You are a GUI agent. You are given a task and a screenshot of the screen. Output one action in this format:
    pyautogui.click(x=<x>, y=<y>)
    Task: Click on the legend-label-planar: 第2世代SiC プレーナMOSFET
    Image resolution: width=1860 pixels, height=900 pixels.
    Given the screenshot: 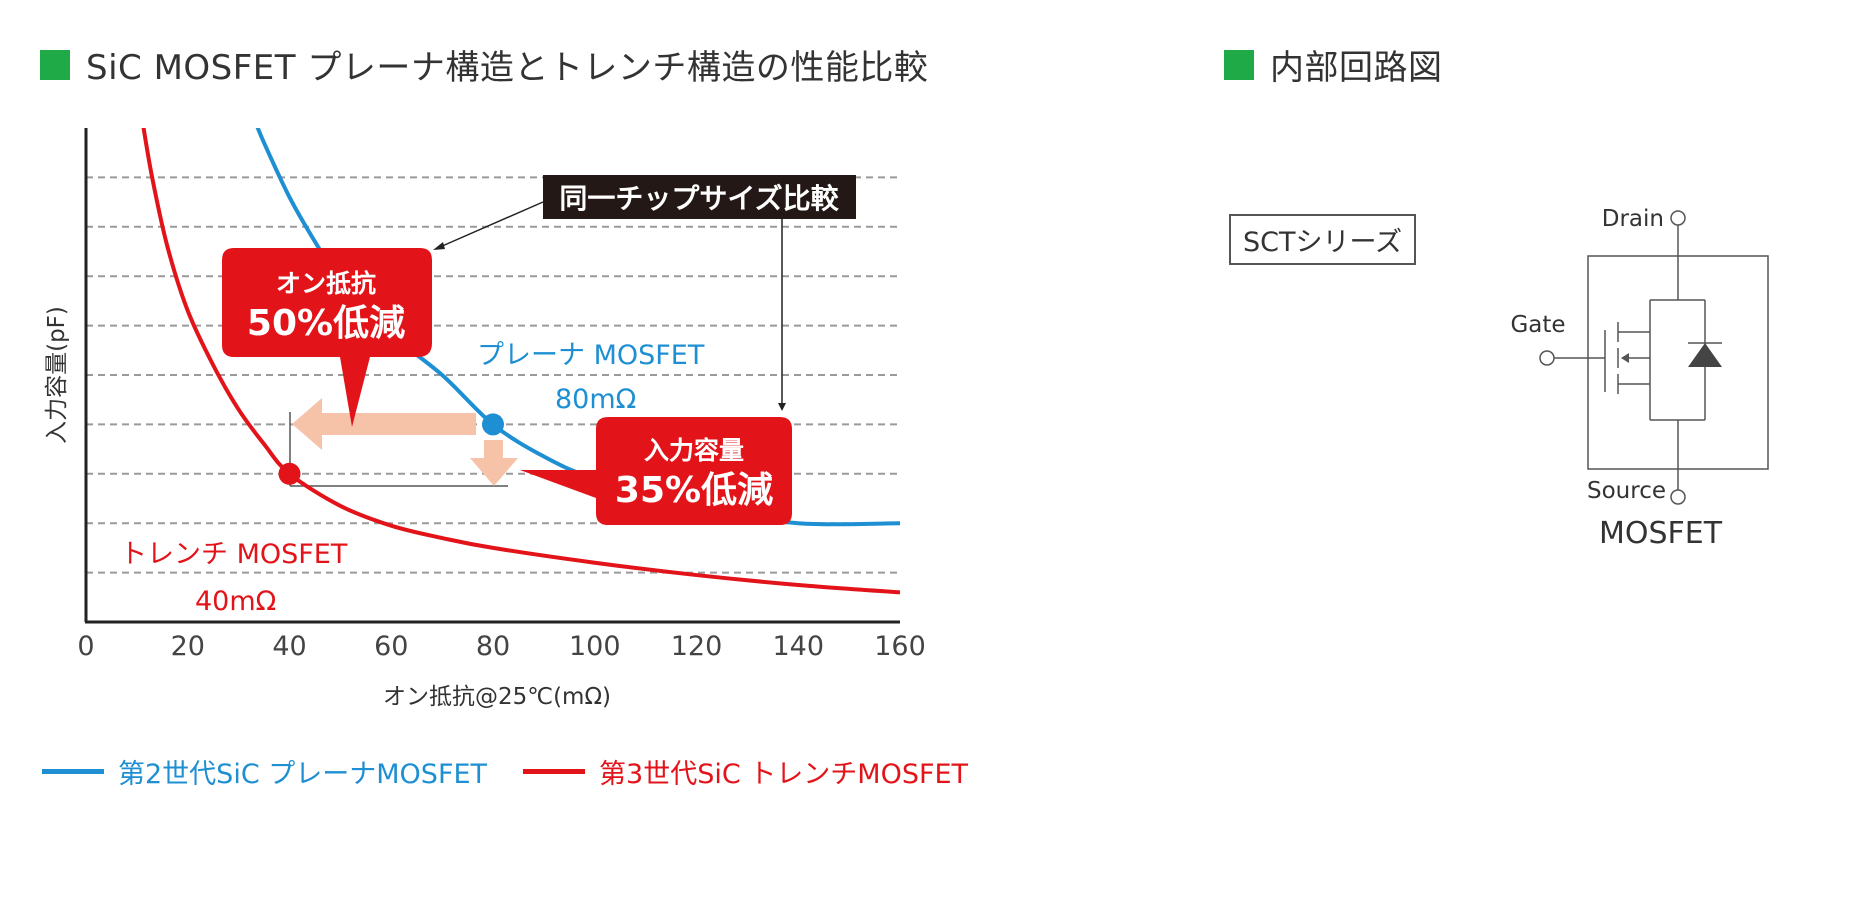 What is the action you would take?
    pyautogui.click(x=303, y=774)
    